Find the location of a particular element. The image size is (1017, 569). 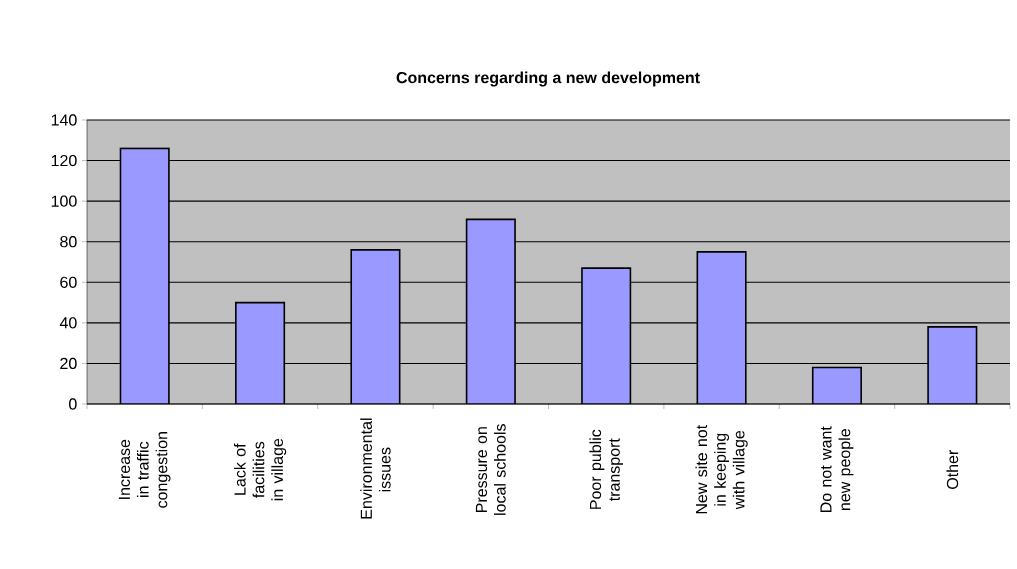

y-tick-label: 0 is located at coordinates (73, 404).